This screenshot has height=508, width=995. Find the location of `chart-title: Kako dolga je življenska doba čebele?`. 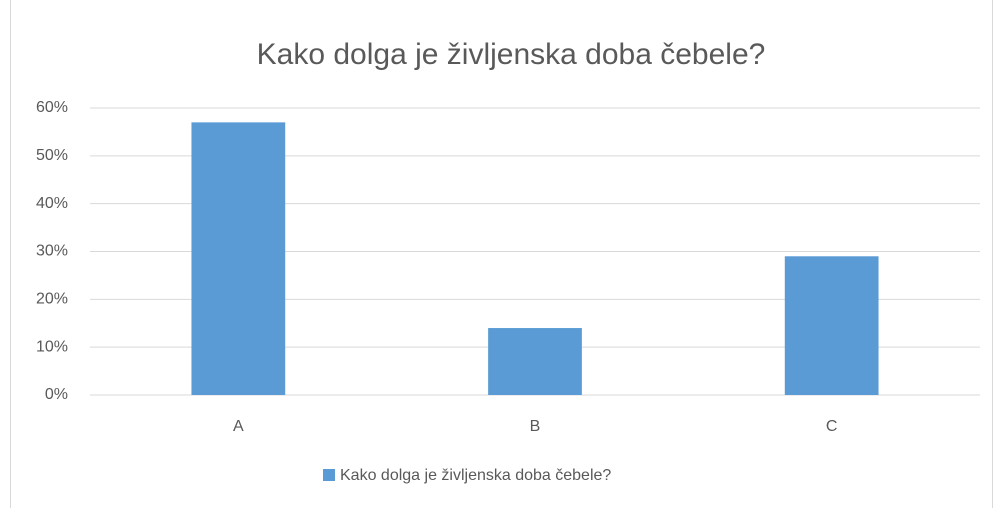

chart-title: Kako dolga je življenska doba čebele? is located at coordinates (511, 54).